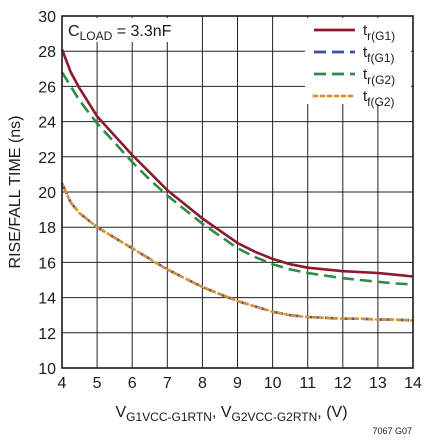 Image resolution: width=424 pixels, height=440 pixels. Describe the element at coordinates (307, 383) in the screenshot. I see `x-tick-label: 11` at that location.